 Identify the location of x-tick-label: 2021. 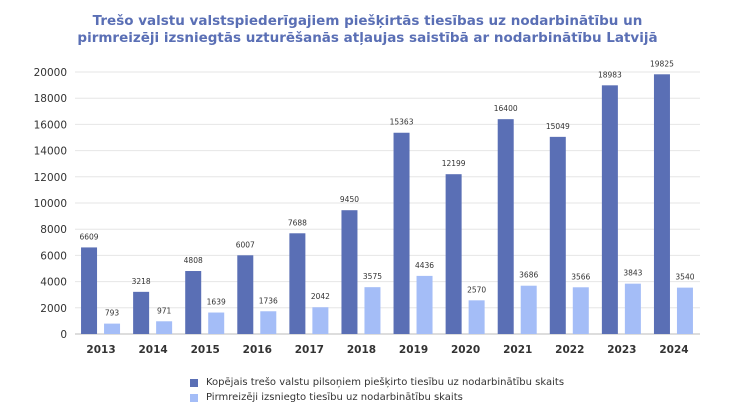
(517, 350).